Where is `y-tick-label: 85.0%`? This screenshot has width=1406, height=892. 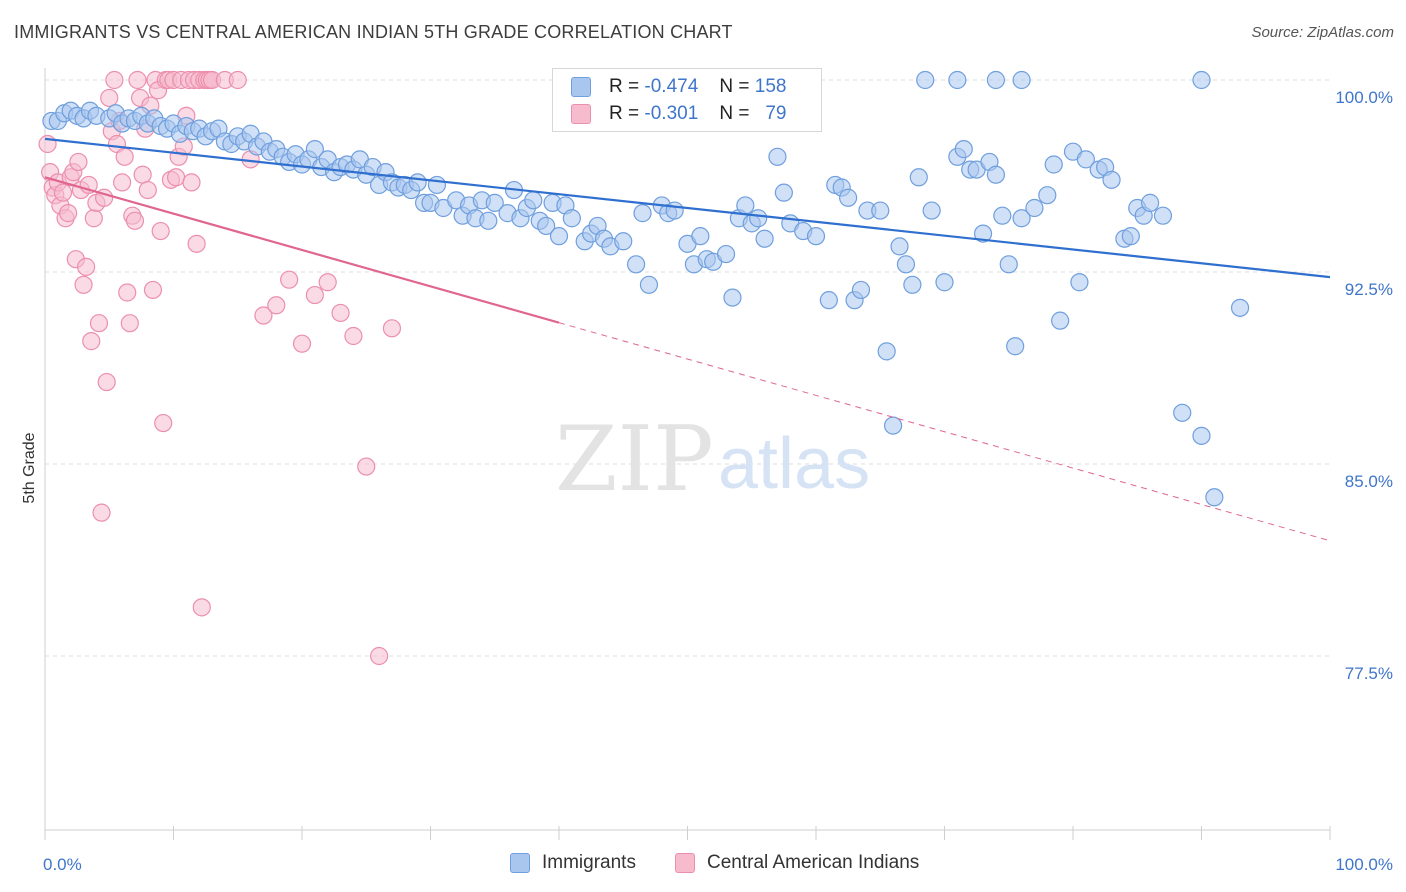 y-tick-label: 85.0% is located at coordinates (1369, 481).